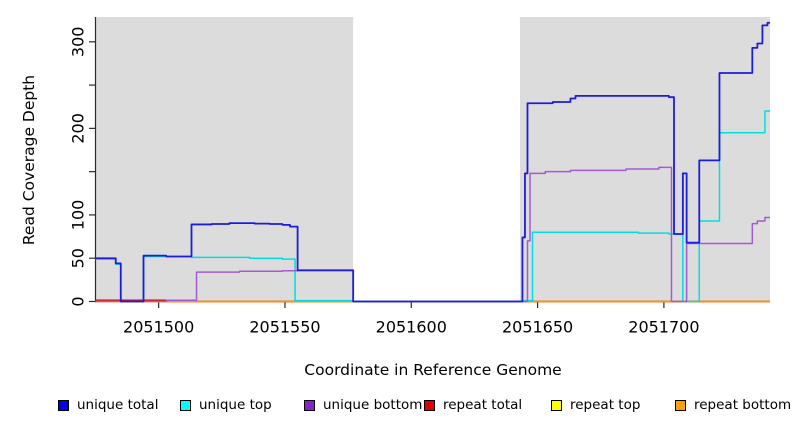 This screenshot has height=432, width=792. Describe the element at coordinates (78, 301) in the screenshot. I see `y-tick-label: 0` at that location.